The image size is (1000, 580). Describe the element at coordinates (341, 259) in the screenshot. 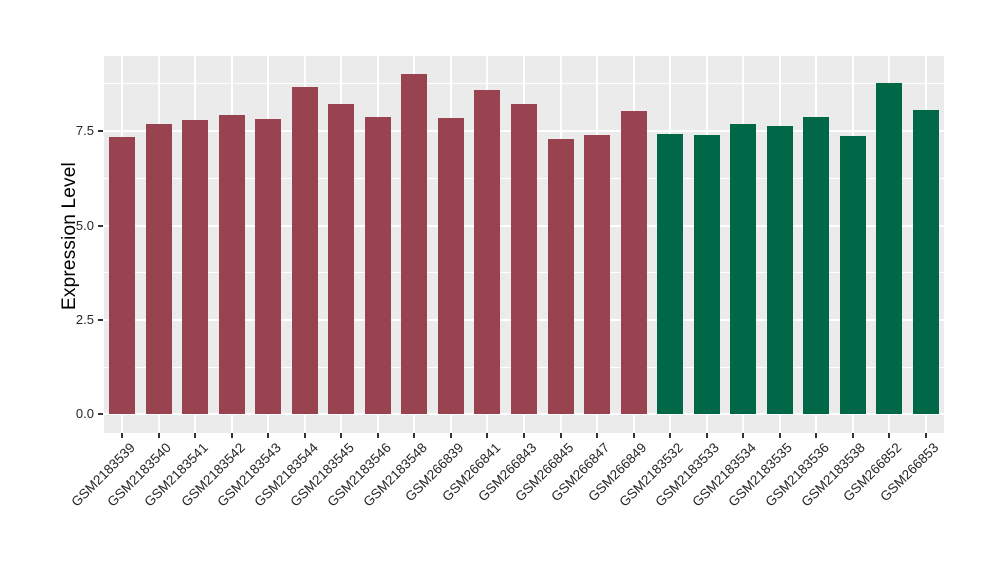

I see `bar-GSM2183545` at that location.